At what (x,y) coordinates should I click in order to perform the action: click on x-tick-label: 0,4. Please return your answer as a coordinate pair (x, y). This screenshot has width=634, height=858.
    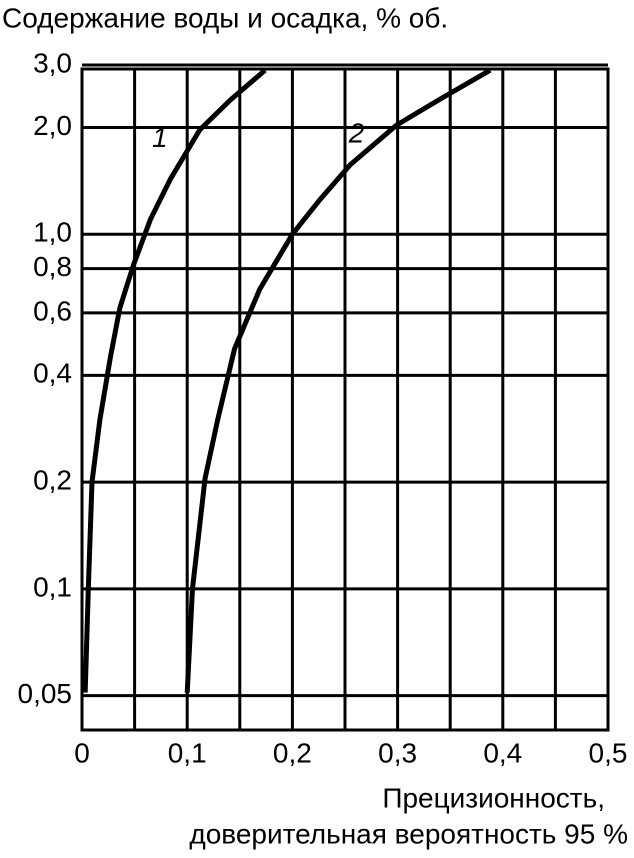
    Looking at the image, I should click on (502, 752).